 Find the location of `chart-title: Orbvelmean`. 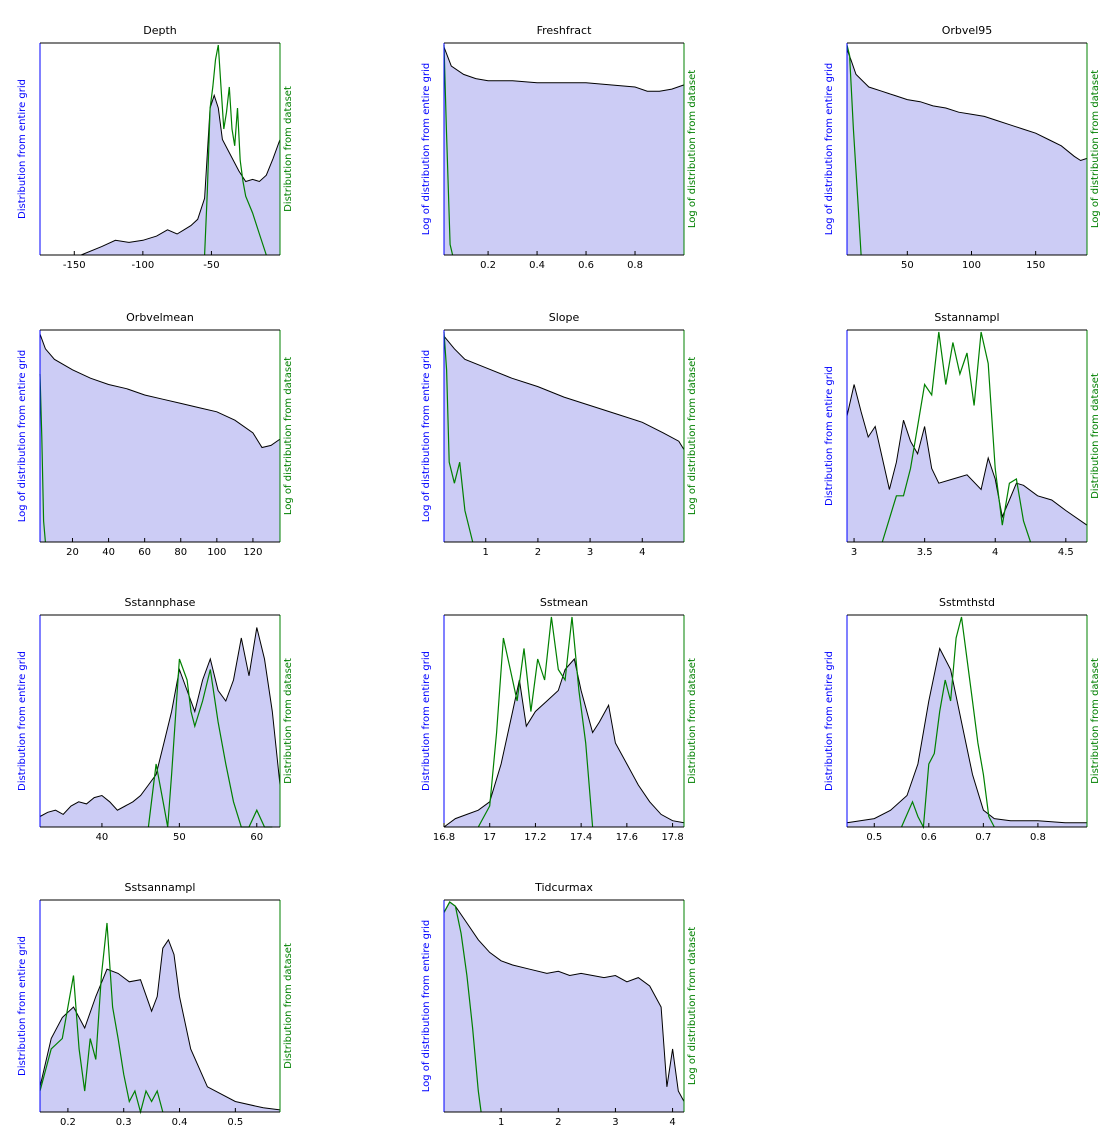

chart-title: Orbvelmean is located at coordinates (160, 317).